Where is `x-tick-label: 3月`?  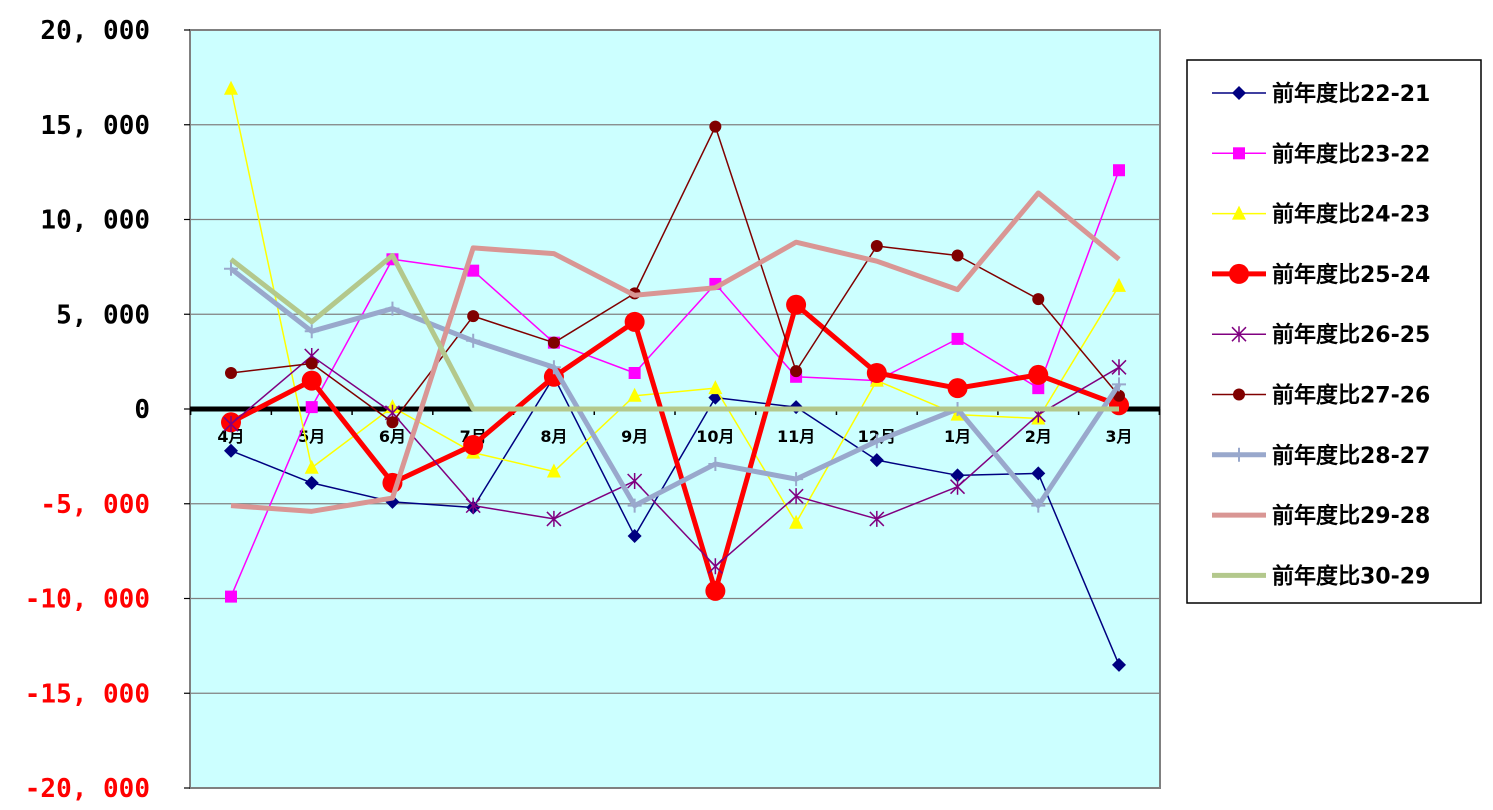 x-tick-label: 3月 is located at coordinates (1118, 436).